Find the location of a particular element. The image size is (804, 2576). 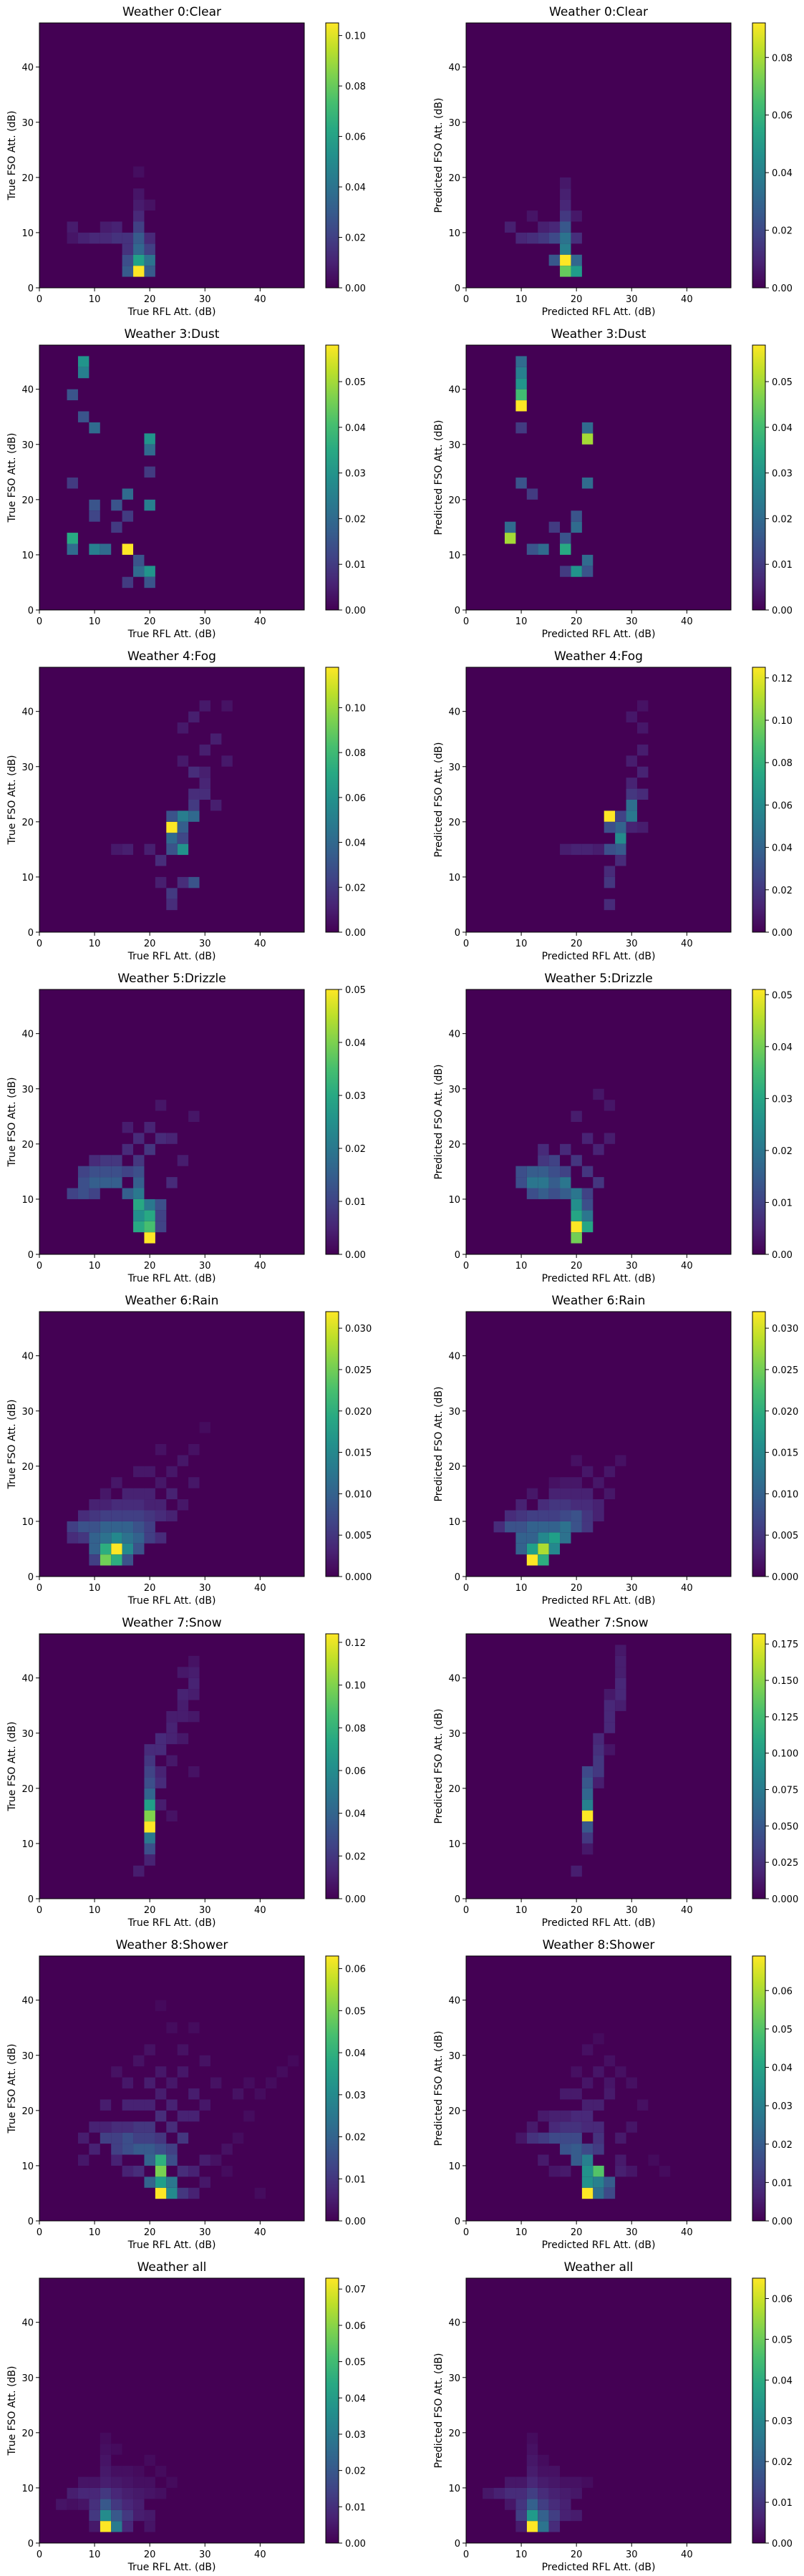

panel-title: Weather 3:Dust is located at coordinates (598, 334).